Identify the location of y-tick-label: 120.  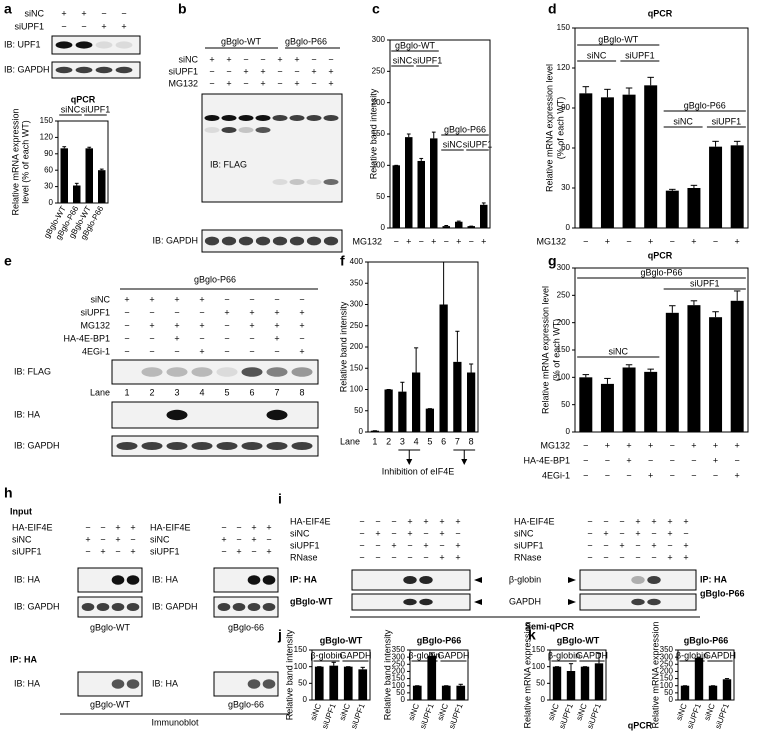
(564, 67).